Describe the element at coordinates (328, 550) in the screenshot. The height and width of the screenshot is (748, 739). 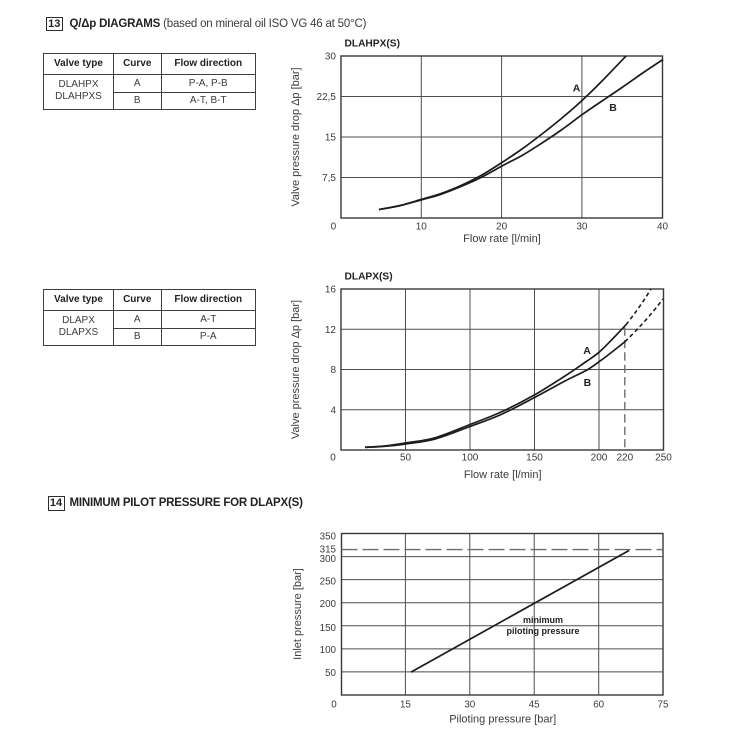
I see `svg-text: 315` at that location.